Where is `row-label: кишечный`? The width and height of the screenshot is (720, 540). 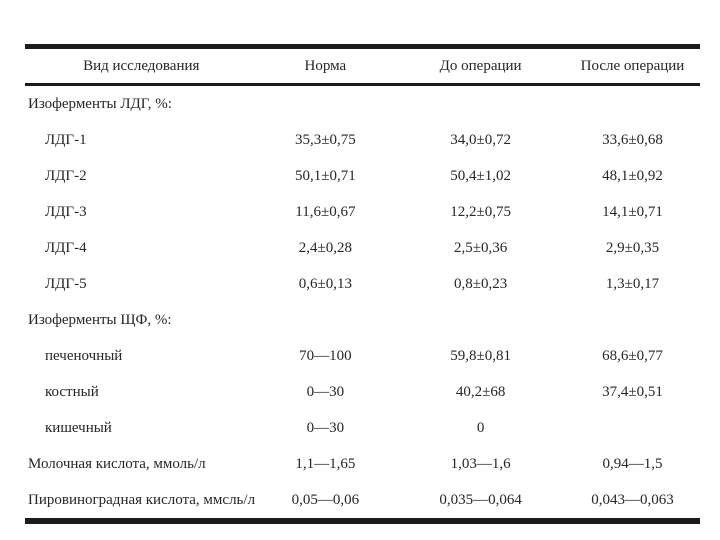
row-label: кишечный is located at coordinates (78, 427).